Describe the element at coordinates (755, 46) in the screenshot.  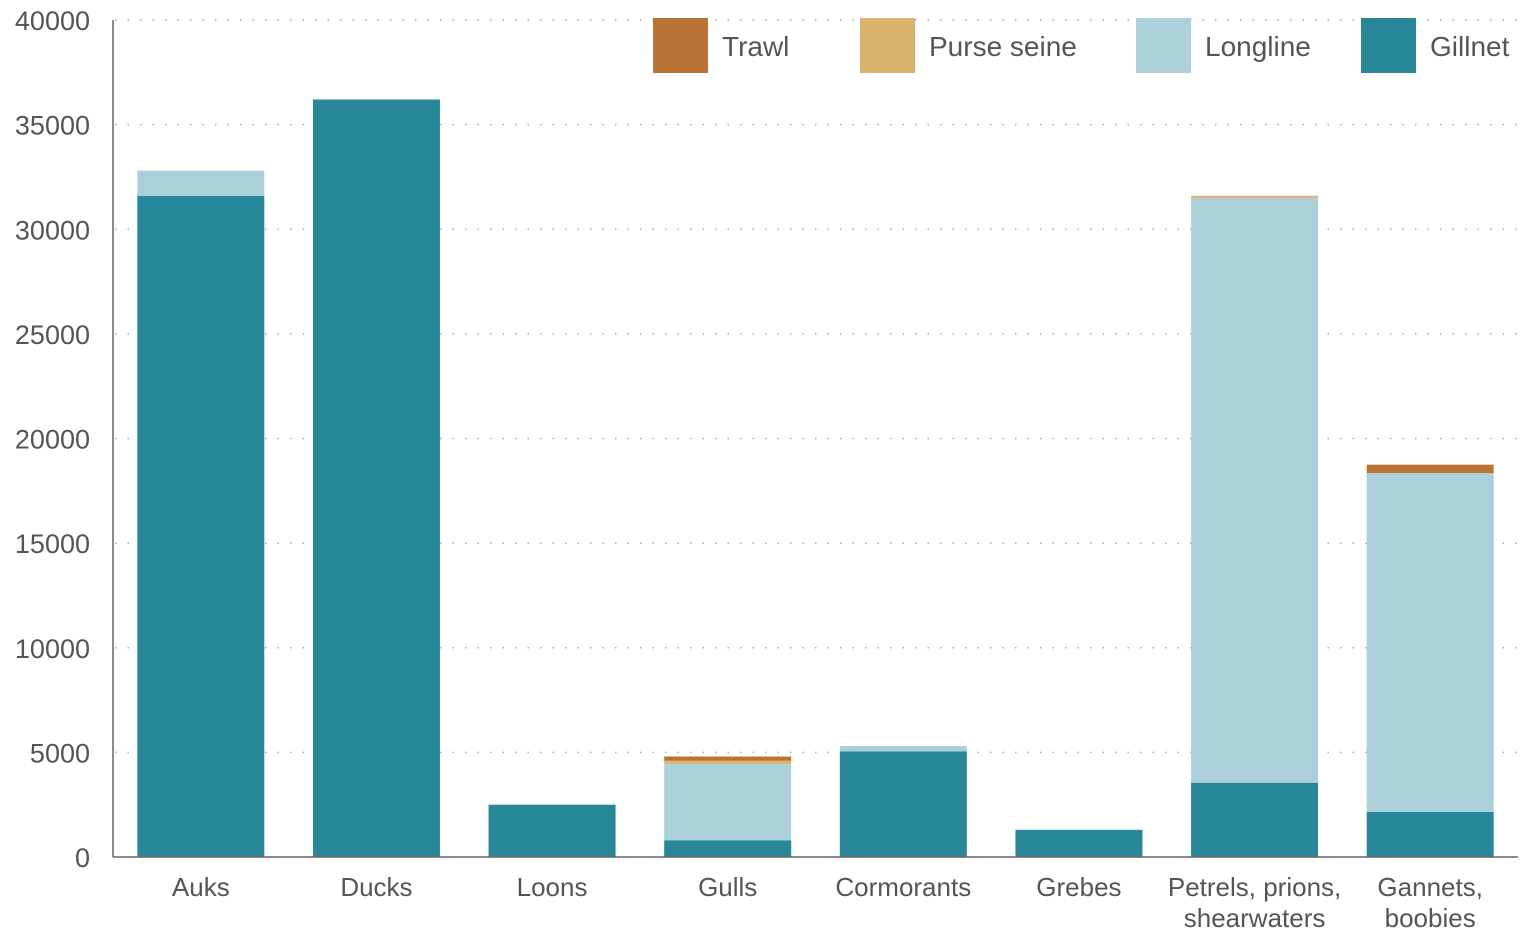
I see `legend-label-trawl: Trawl` at that location.